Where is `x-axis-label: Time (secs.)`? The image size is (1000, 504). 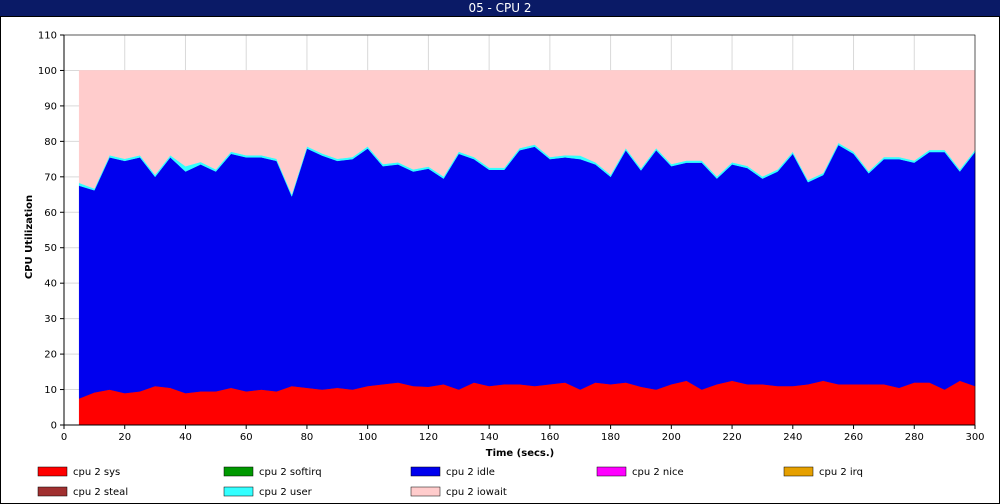 x-axis-label: Time (secs.) is located at coordinates (520, 453).